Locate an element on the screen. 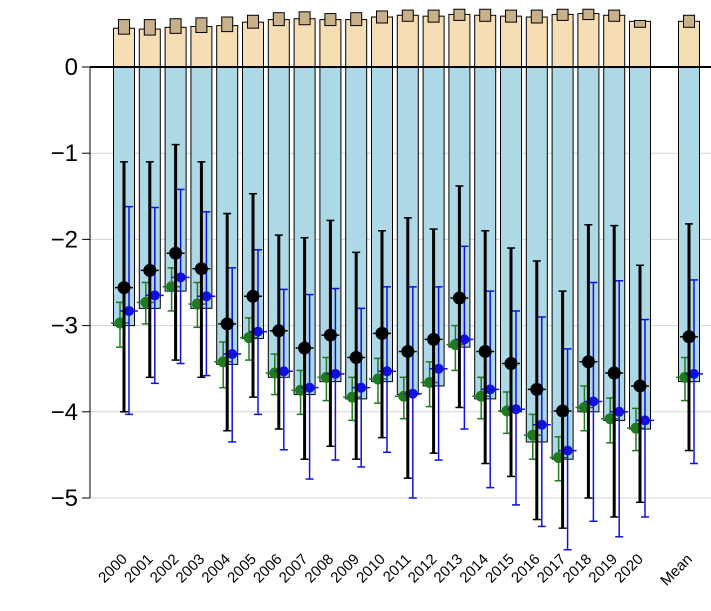  blue-point-2013 is located at coordinates (464, 339).